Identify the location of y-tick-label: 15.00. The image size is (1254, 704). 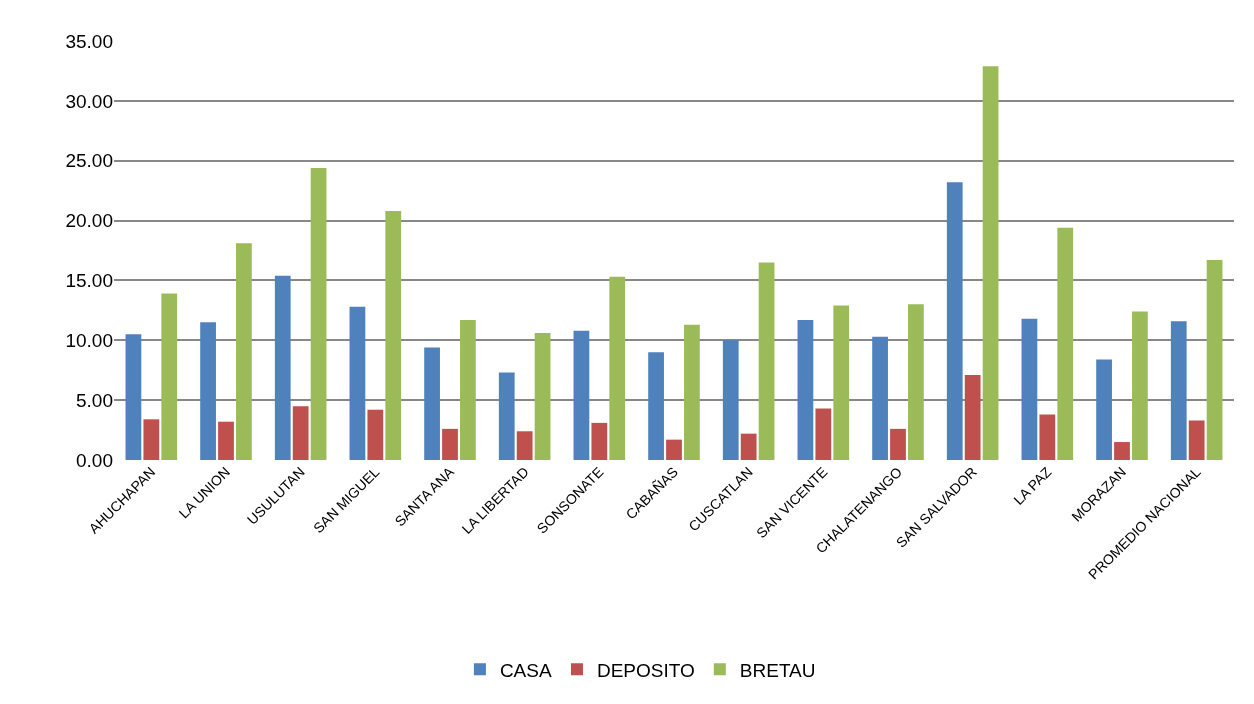
(89, 281).